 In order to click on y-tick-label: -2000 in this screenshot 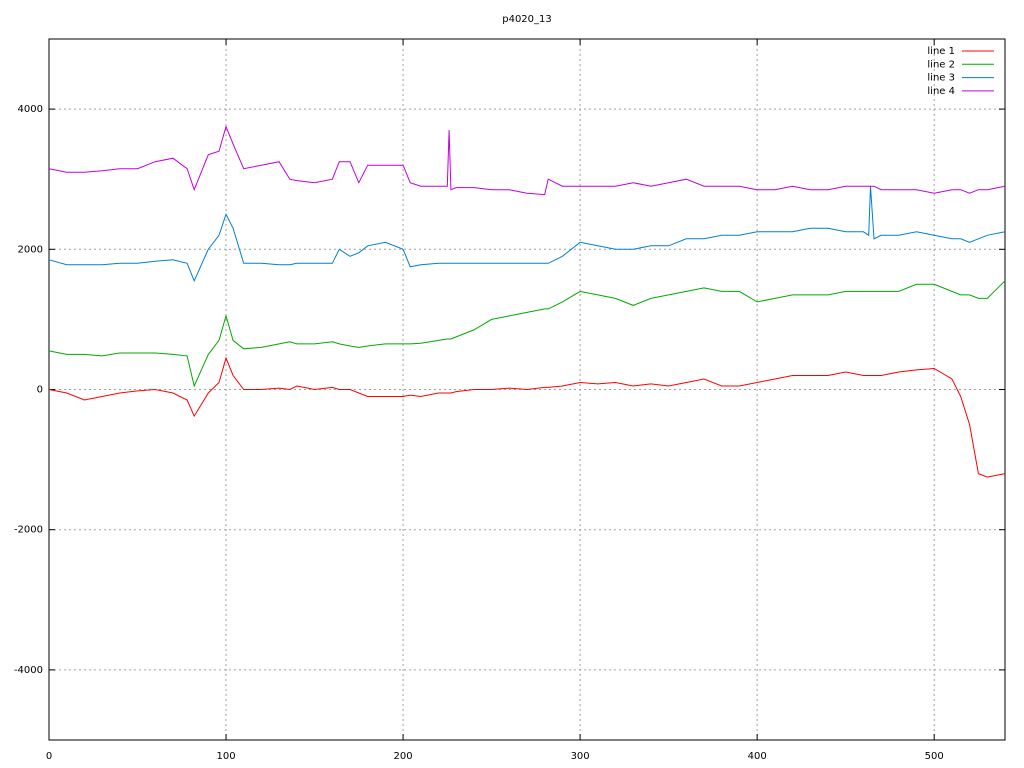, I will do `click(28, 530)`.